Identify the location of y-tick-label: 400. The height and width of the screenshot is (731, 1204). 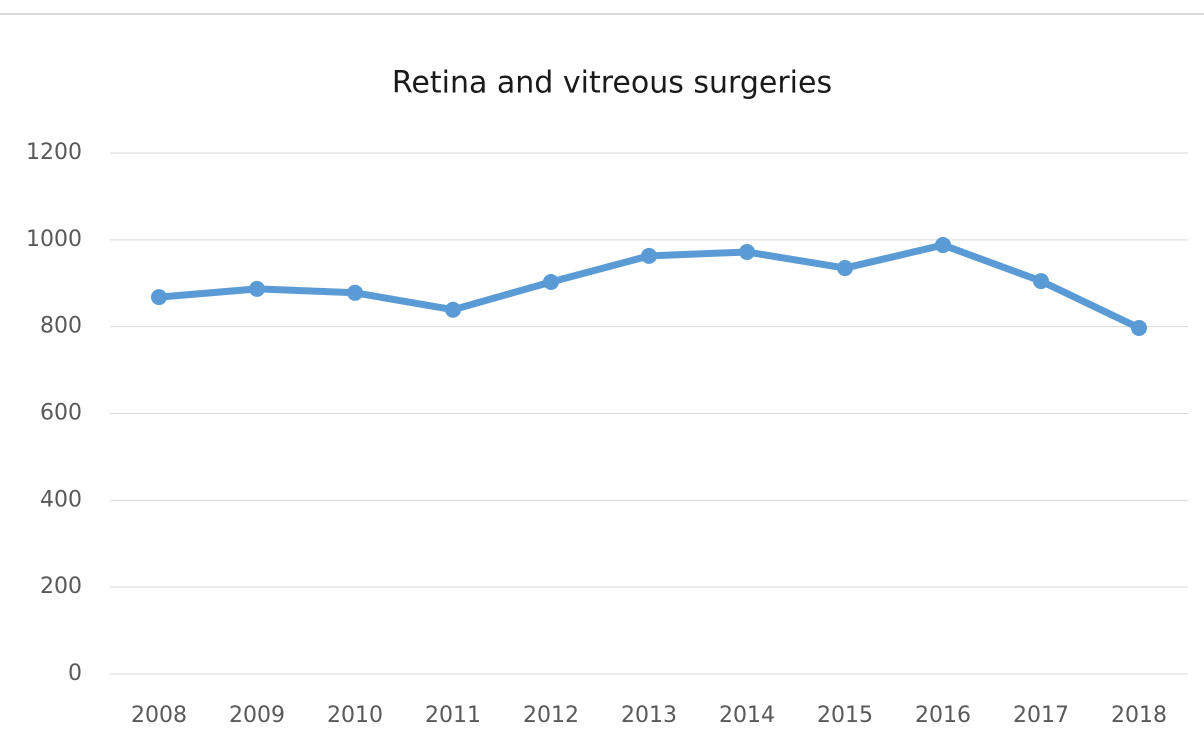
(61, 499).